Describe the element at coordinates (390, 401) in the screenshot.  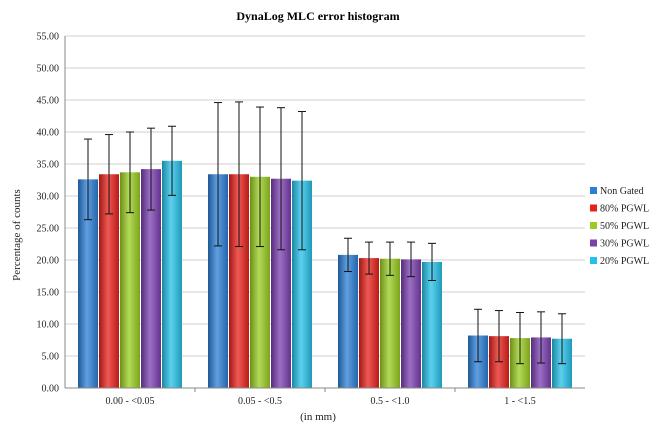
I see `x-tick-label: 0.5 - <1.0` at that location.